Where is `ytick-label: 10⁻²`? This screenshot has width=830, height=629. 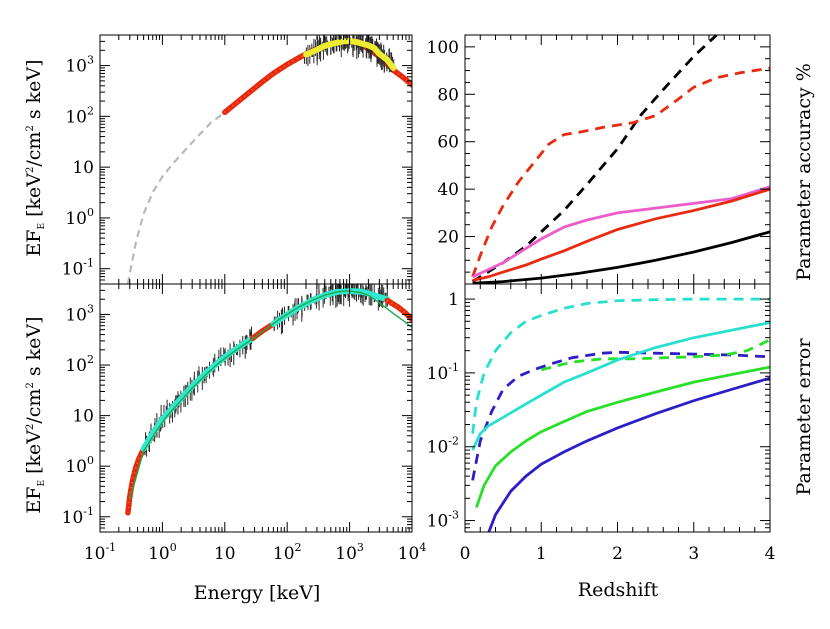 ytick-label: 10⁻² is located at coordinates (443, 446).